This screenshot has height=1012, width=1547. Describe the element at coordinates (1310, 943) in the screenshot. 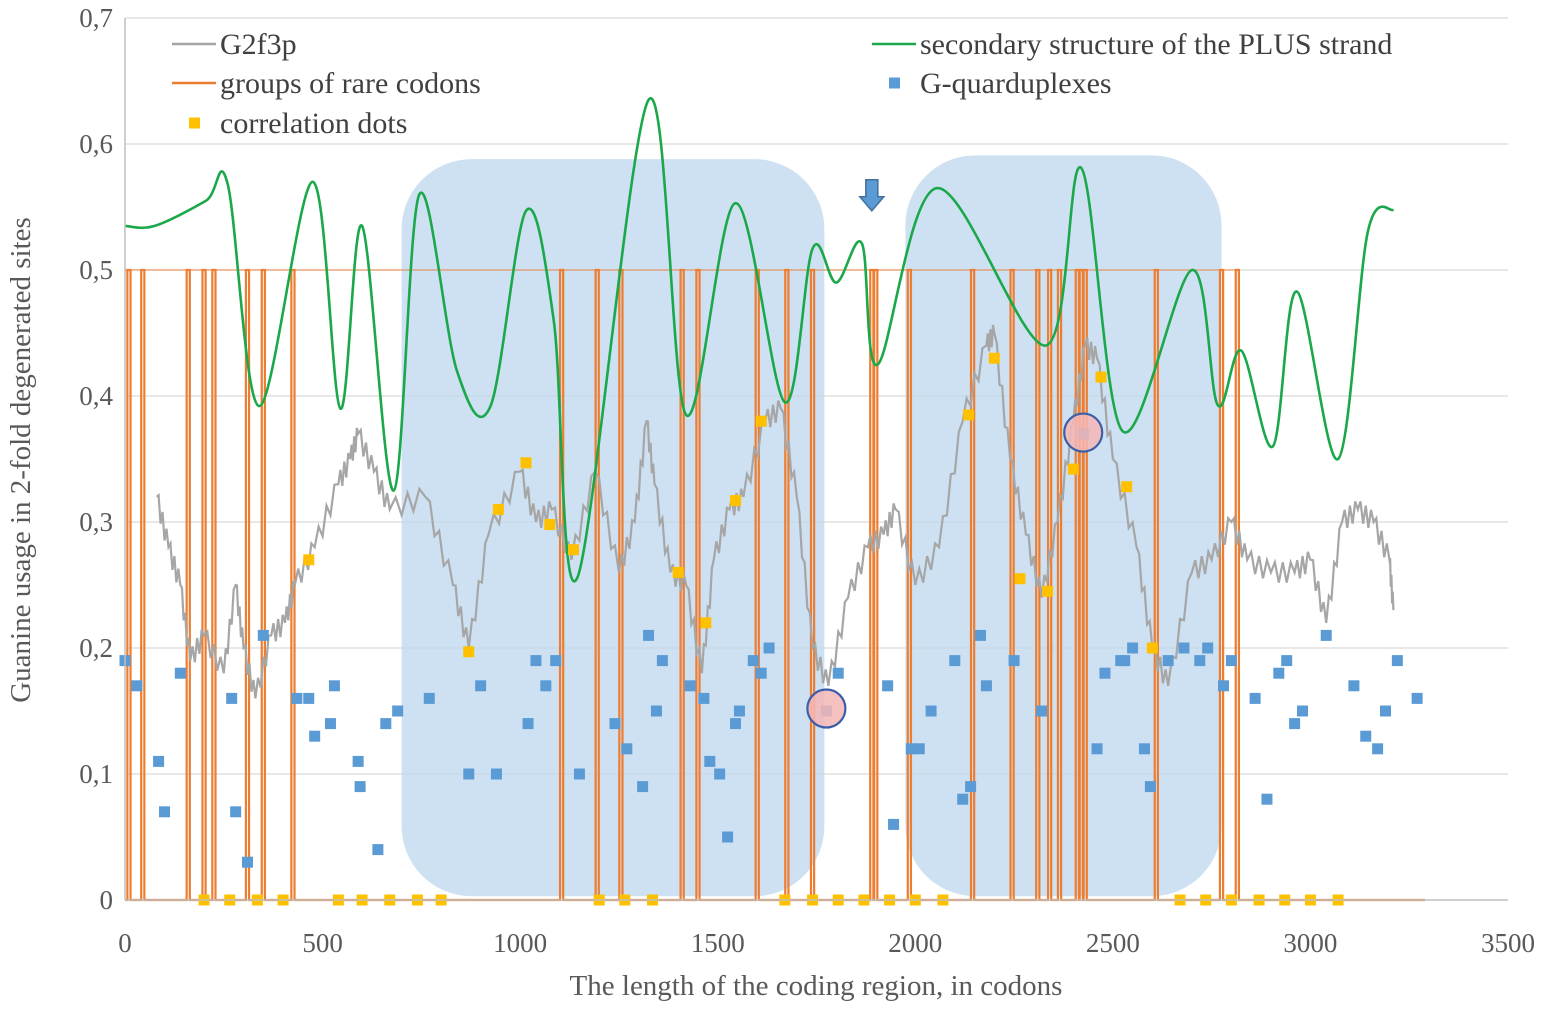

I see `x-tick-label: 3000` at that location.